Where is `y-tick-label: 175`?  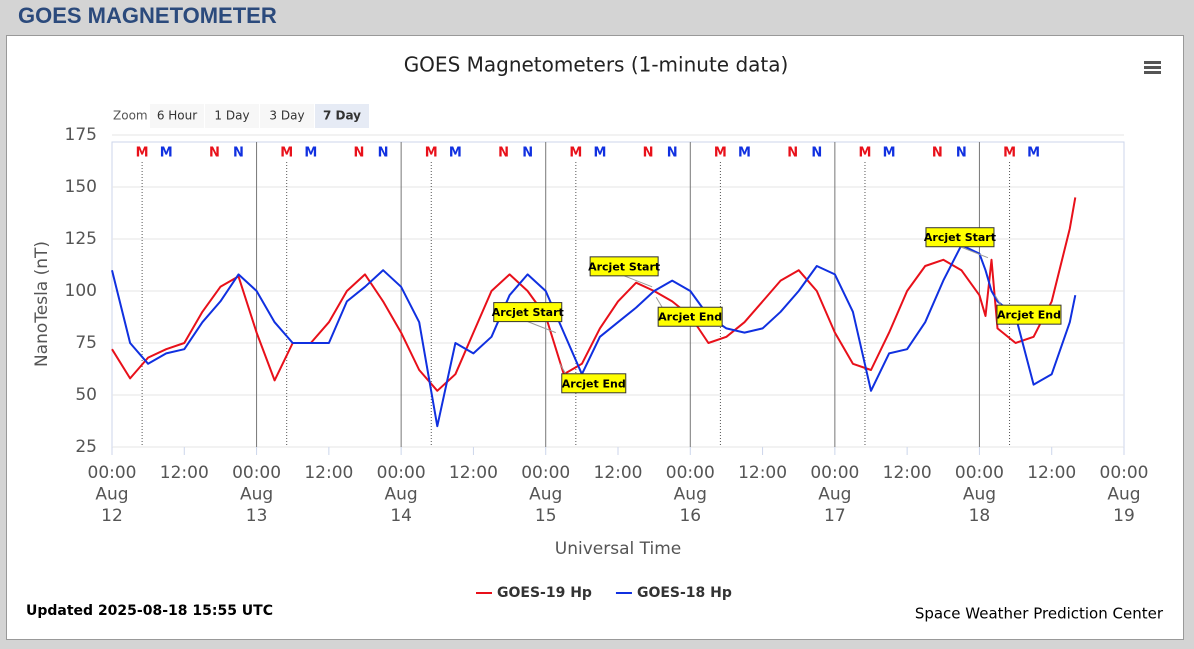 y-tick-label: 175 is located at coordinates (81, 135).